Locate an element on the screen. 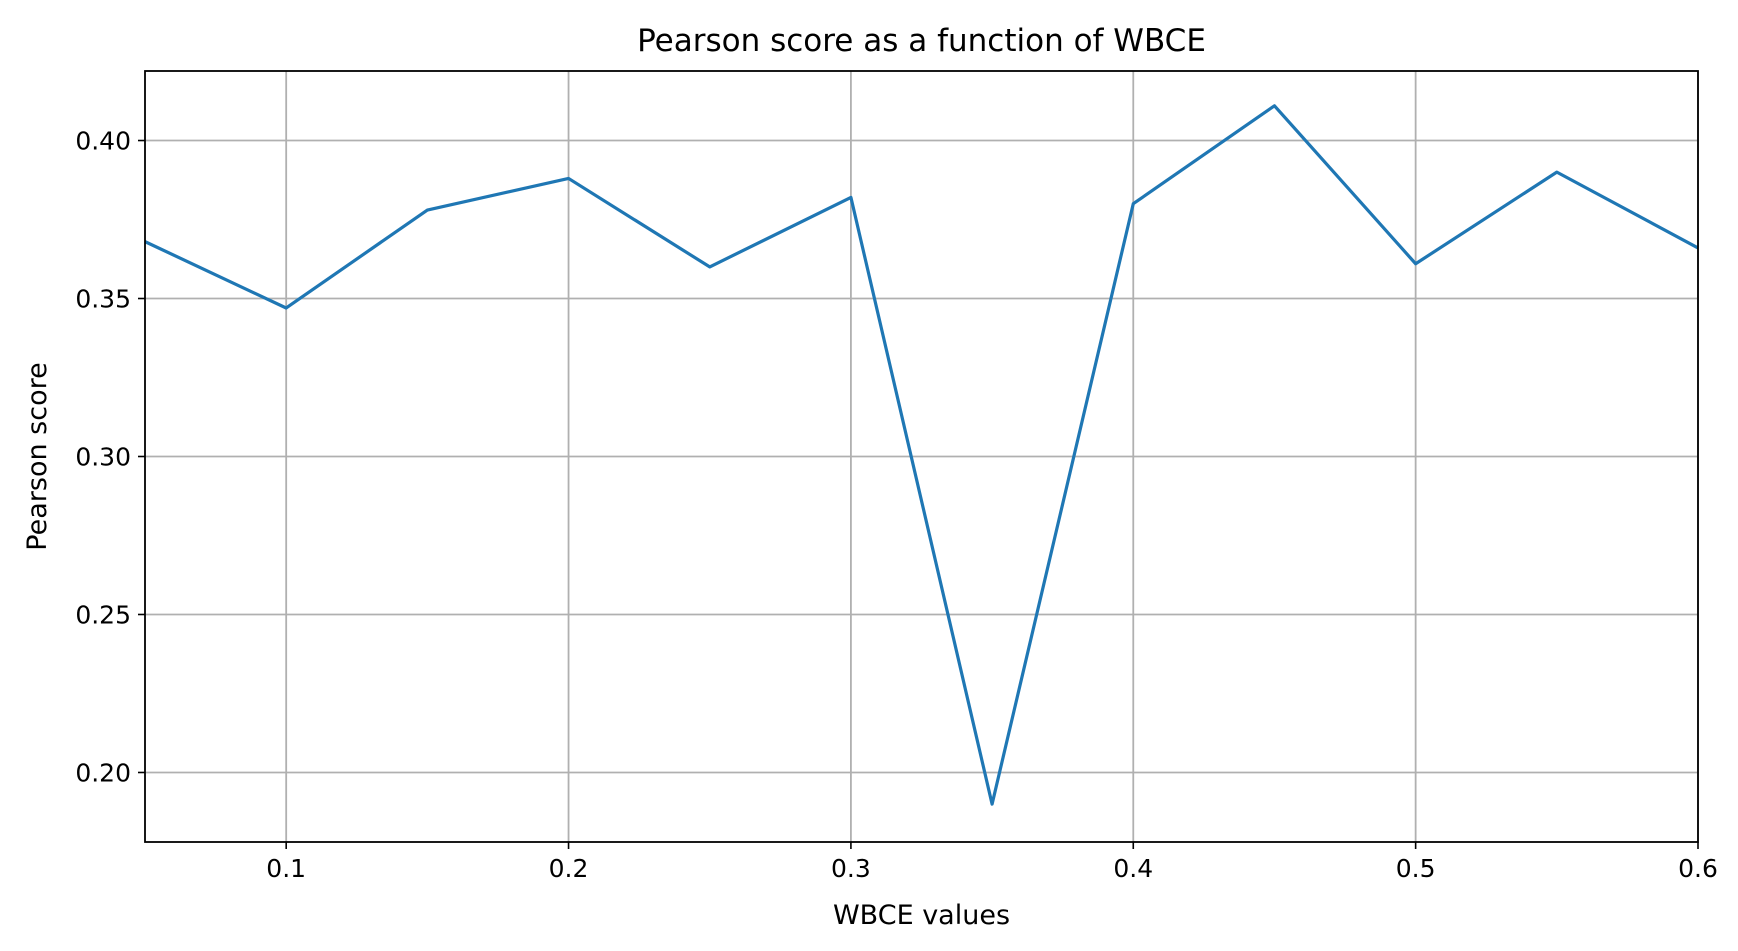 The image size is (1738, 951). x-tick-label: 0.3 is located at coordinates (851, 868).